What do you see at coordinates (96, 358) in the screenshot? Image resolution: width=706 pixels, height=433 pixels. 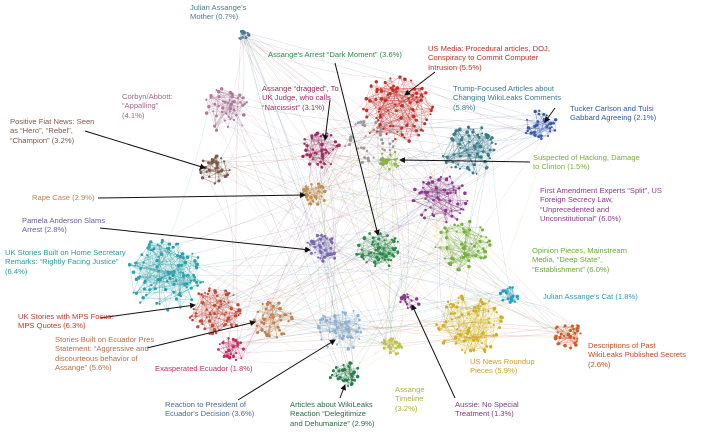 I see `label-line: discourteous behavior of` at bounding box center [96, 358].